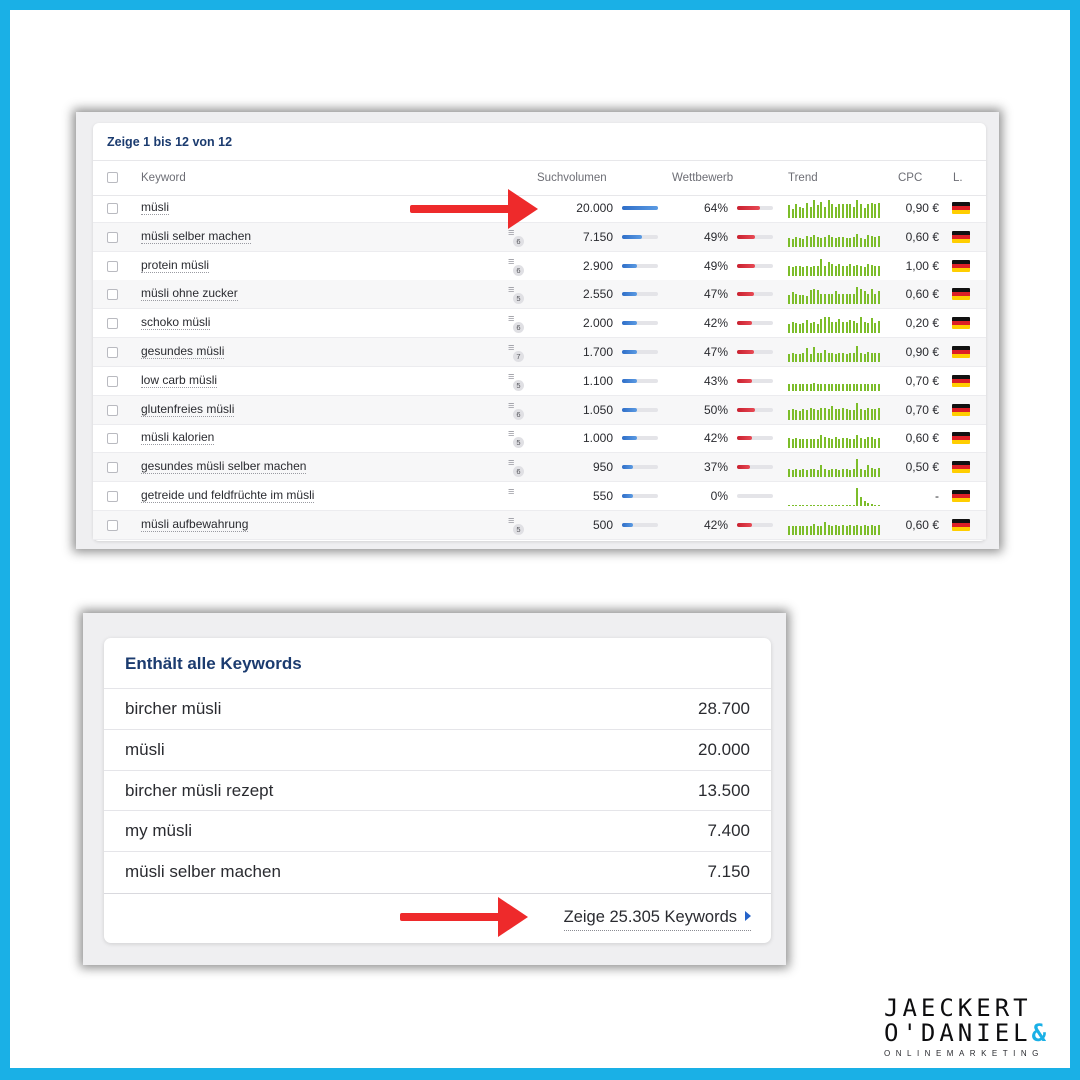 The image size is (1080, 1080). I want to click on column-header-keyword: Keyword, so click(163, 178).